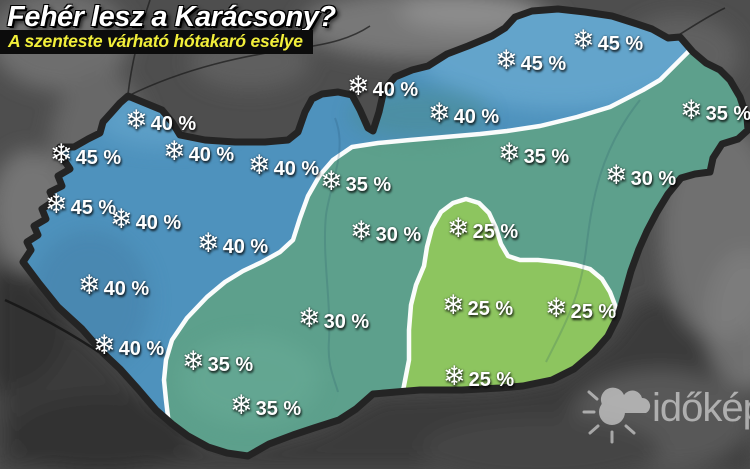 The width and height of the screenshot is (750, 469). What do you see at coordinates (171, 17) in the screenshot?
I see `map-title: Fehér lesz a Karácsony?` at bounding box center [171, 17].